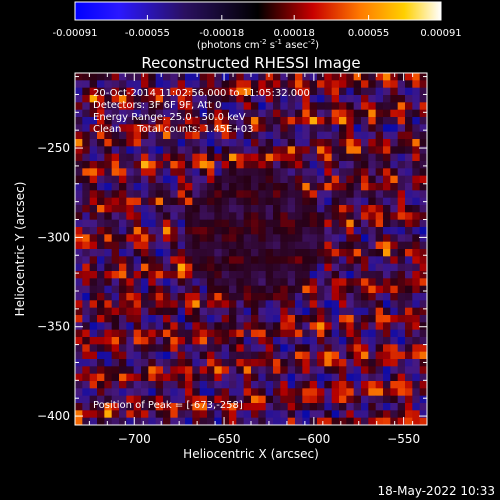 The height and width of the screenshot is (500, 500). Describe the element at coordinates (53, 237) in the screenshot. I see `y-tick-label: −300` at that location.